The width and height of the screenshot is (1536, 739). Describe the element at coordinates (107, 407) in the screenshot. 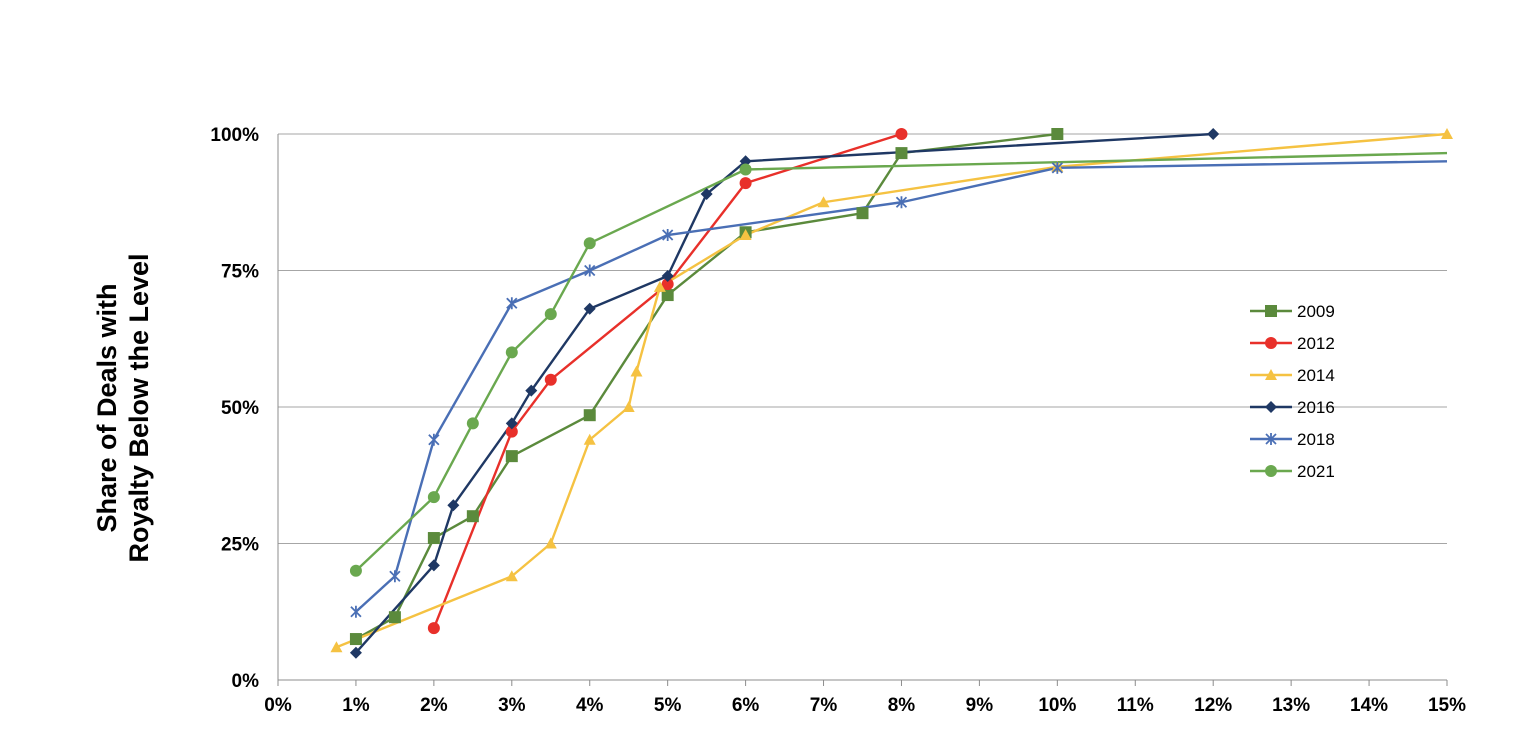

I see `y-axis-title-line-1: Share of Deals with` at that location.